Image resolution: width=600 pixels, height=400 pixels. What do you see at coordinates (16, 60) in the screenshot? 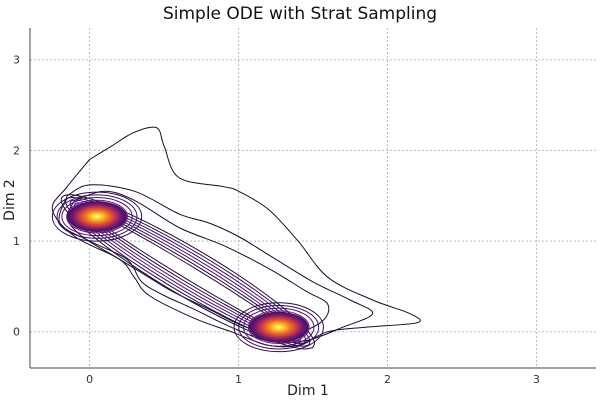
I see `y-tick-label: 3` at bounding box center [16, 60].